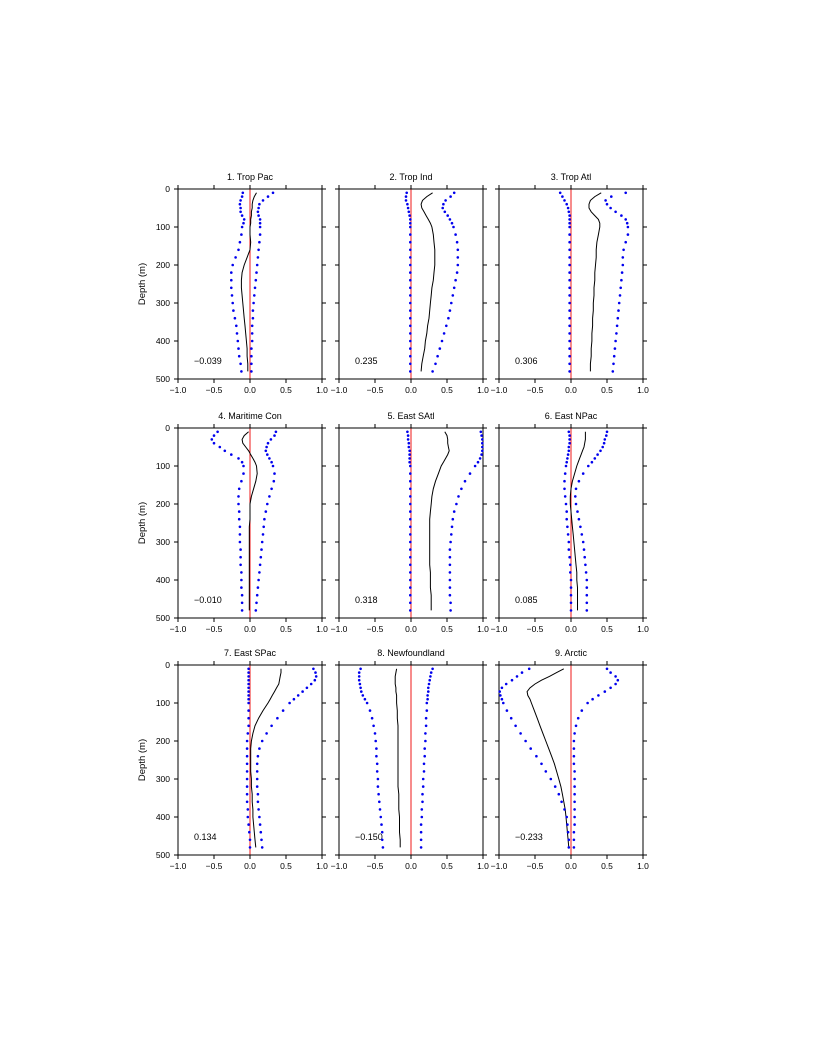  Describe the element at coordinates (371, 758) in the screenshot. I see `lower-bound-series` at that location.